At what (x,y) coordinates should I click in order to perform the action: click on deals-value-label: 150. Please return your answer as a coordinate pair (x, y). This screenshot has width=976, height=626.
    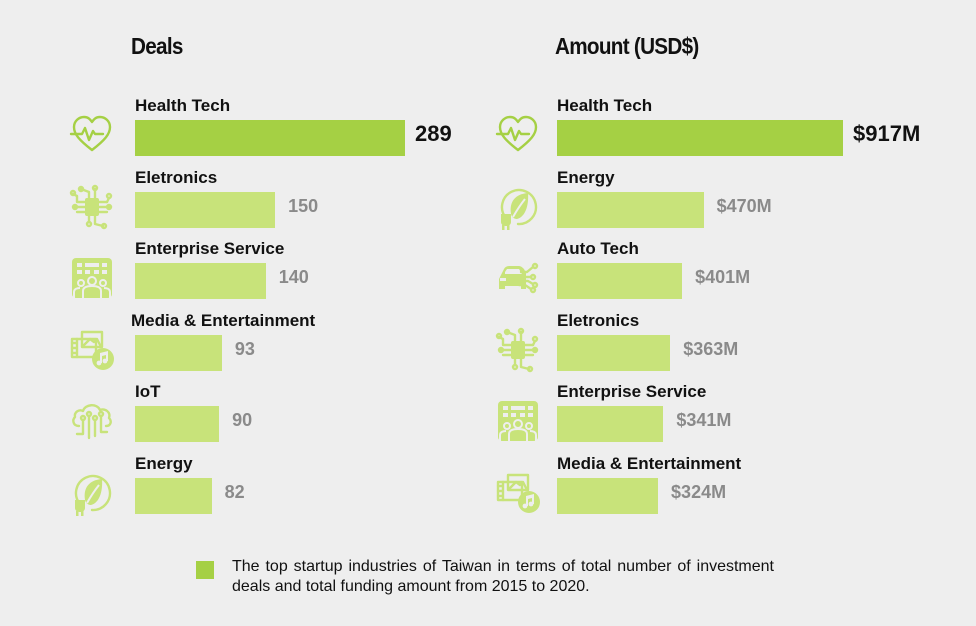
    Looking at the image, I should click on (303, 205).